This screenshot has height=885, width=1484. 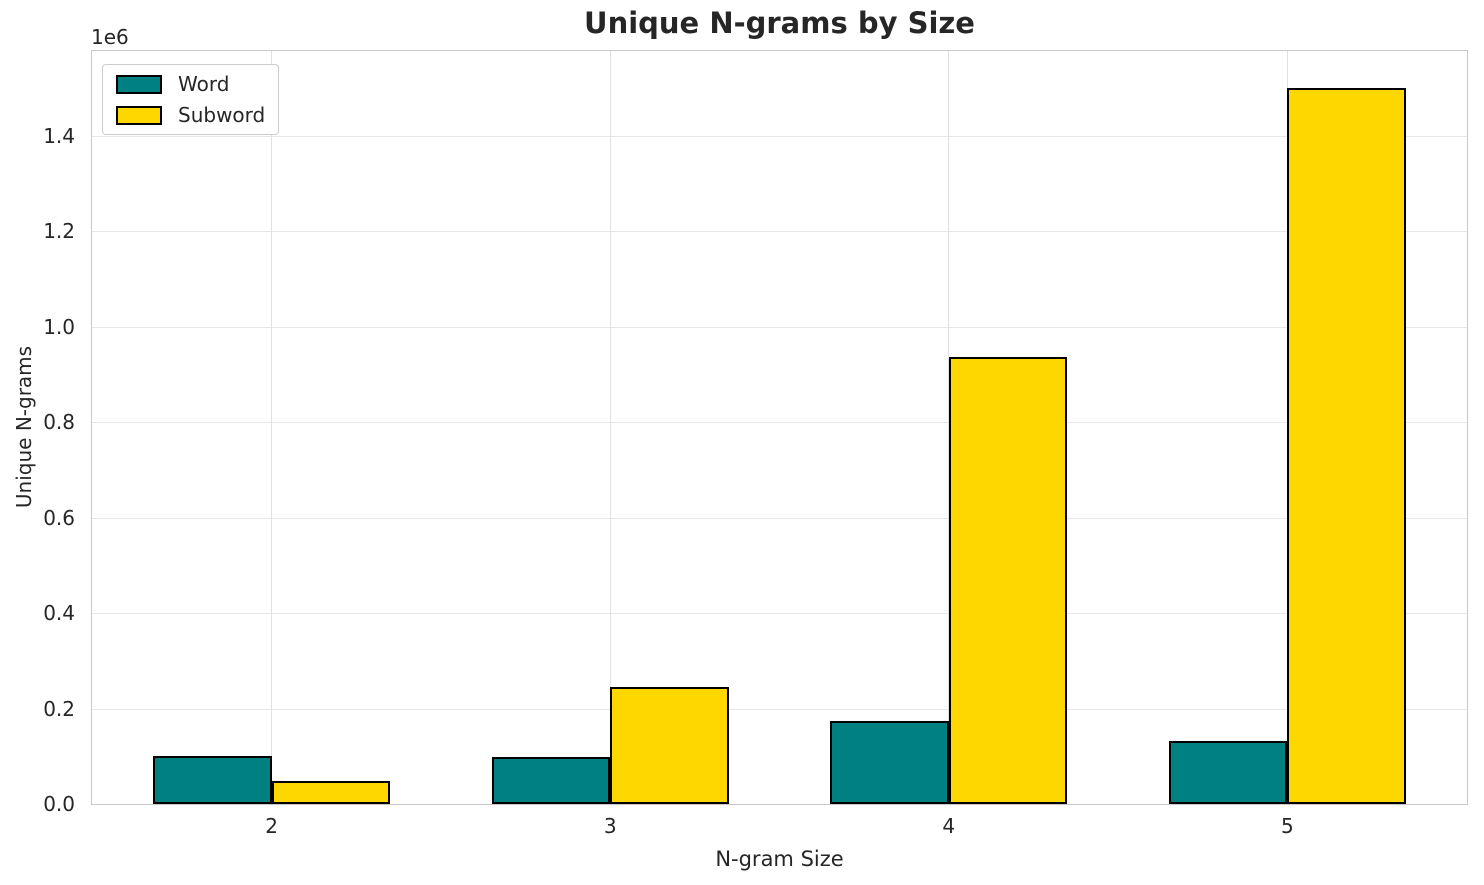 I want to click on y-tick-label: 0.6, so click(x=59, y=517).